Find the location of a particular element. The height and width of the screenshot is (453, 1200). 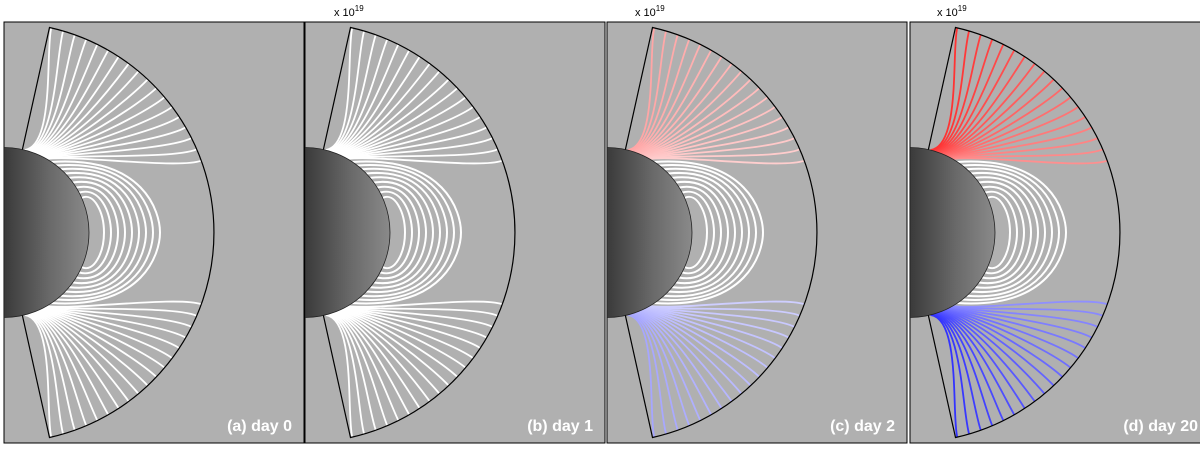

panel-label: (c) day 2 is located at coordinates (862, 426).